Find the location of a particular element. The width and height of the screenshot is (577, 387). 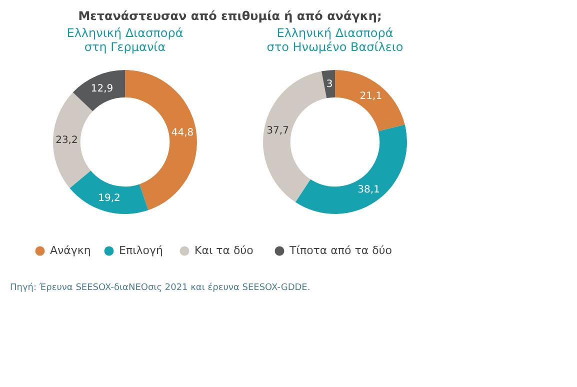

data-label: 12,9 is located at coordinates (102, 88).